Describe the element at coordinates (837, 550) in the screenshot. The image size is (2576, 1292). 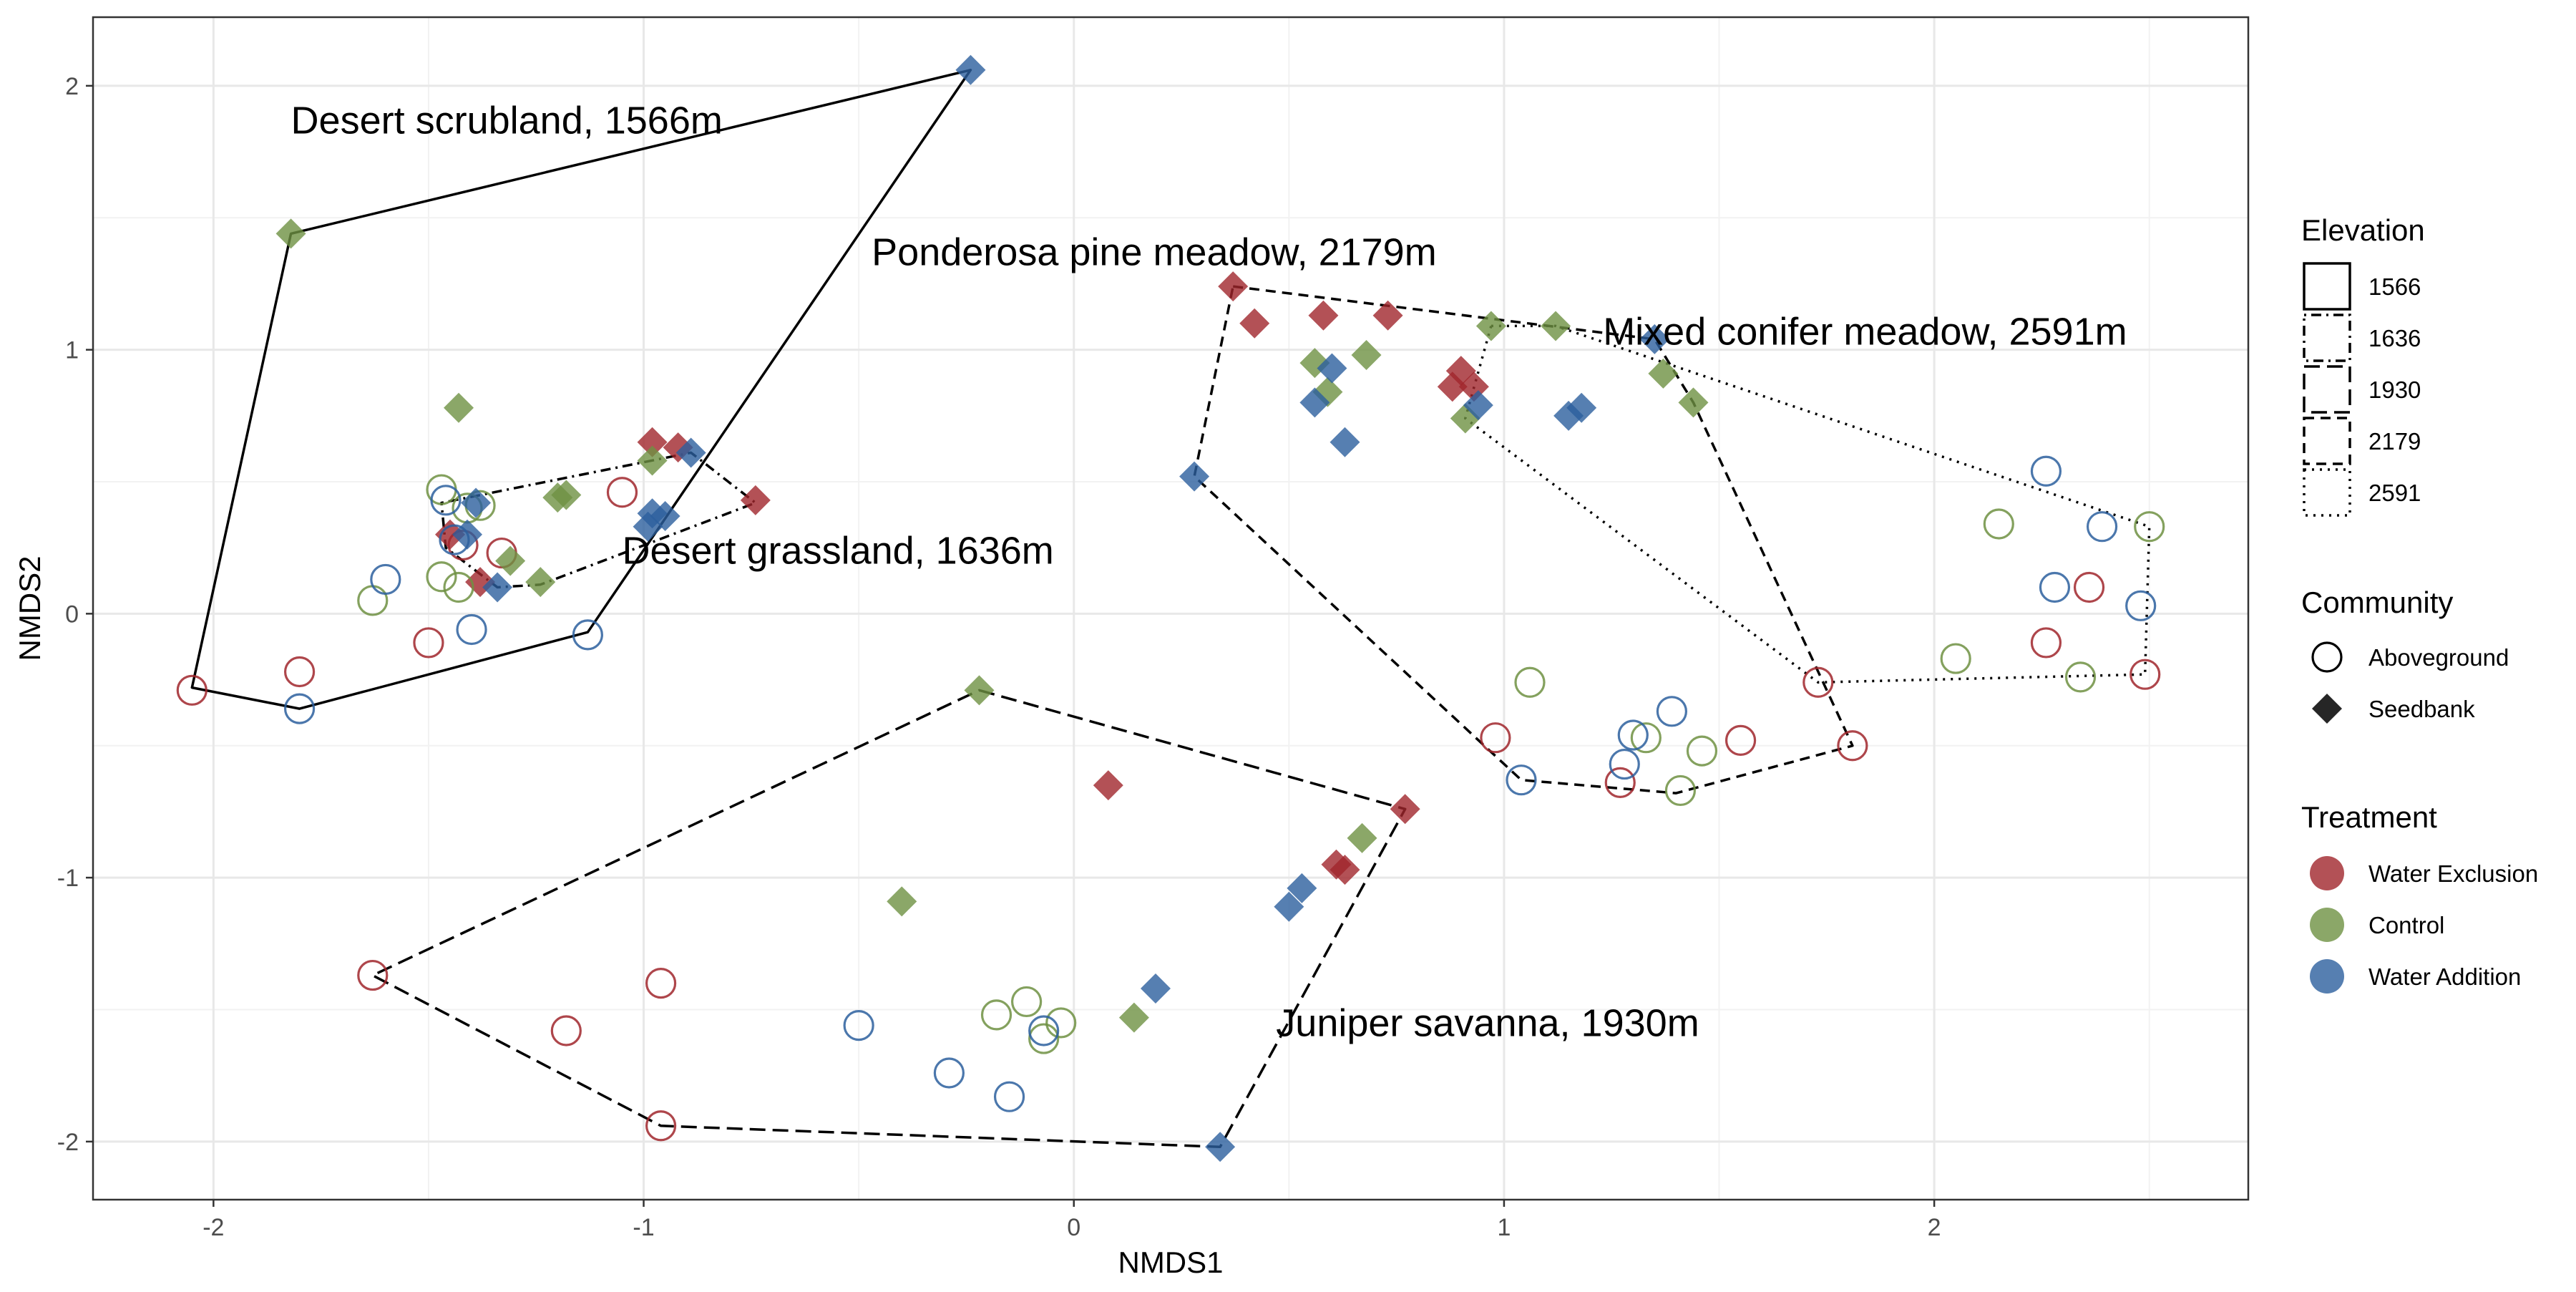
I see `site-label: Desert grassland, 1636m` at that location.